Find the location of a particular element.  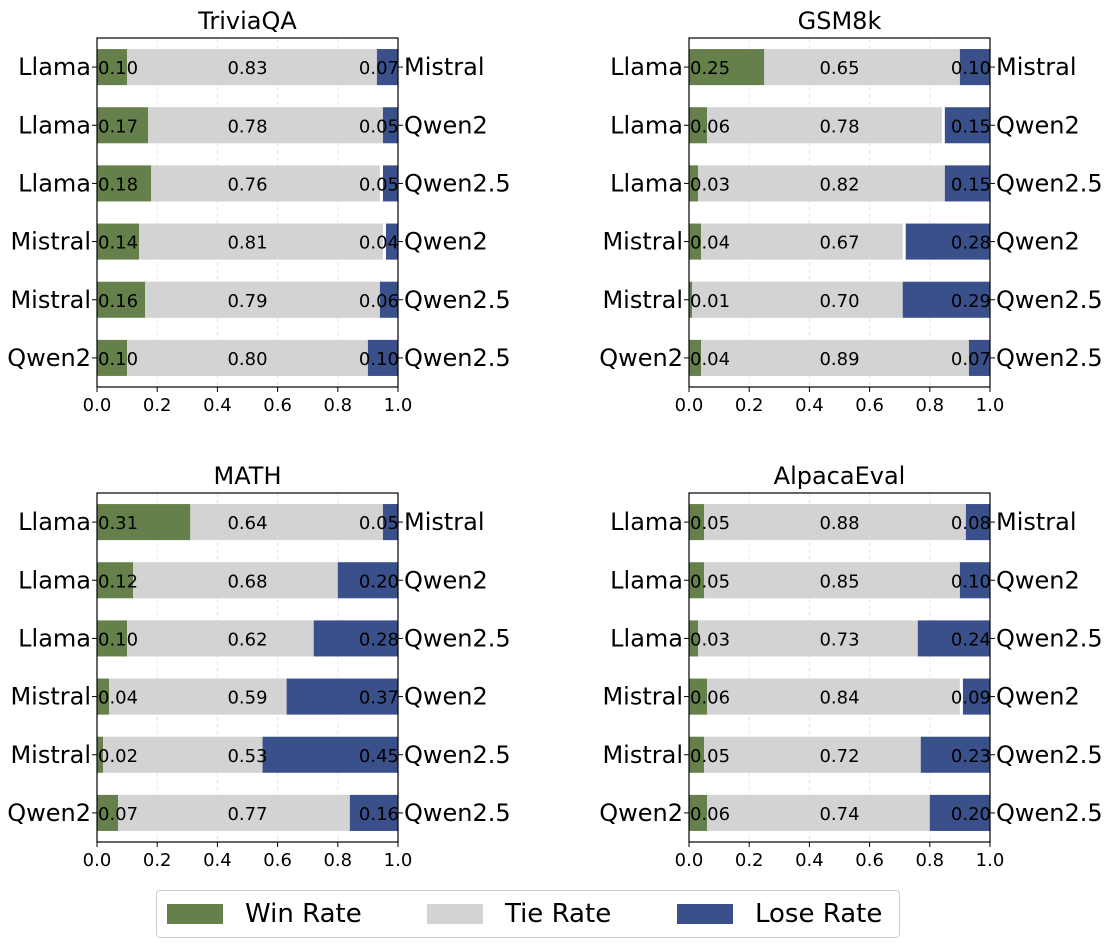

y-label-right: Mistral is located at coordinates (1036, 67).